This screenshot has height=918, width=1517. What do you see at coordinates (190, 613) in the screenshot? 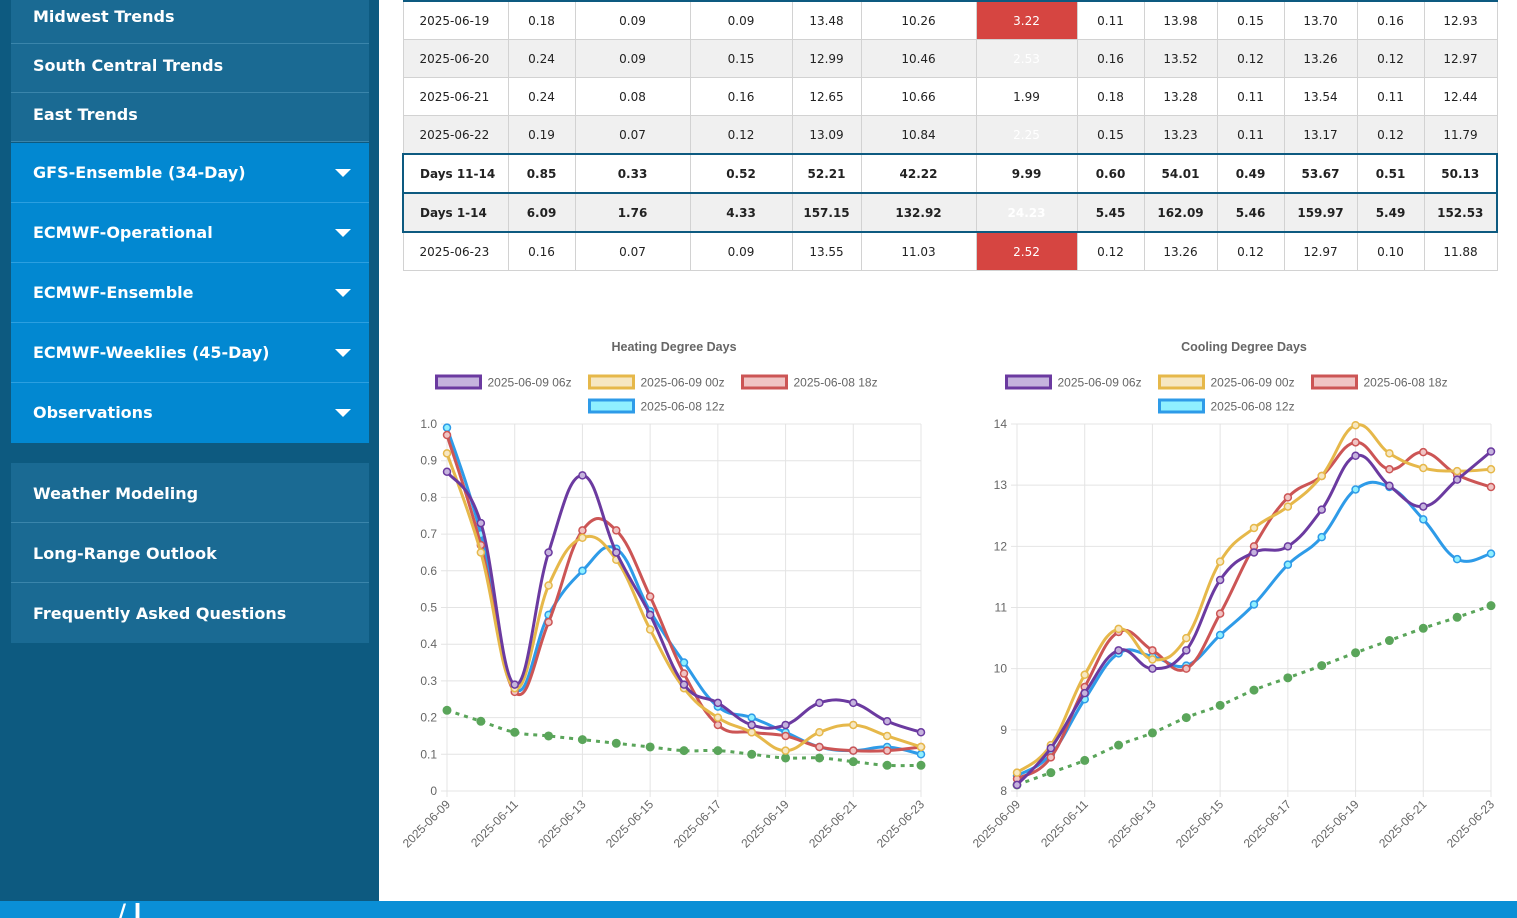
I see `sidebar-item-faq: Frequently Asked Questions` at bounding box center [190, 613].